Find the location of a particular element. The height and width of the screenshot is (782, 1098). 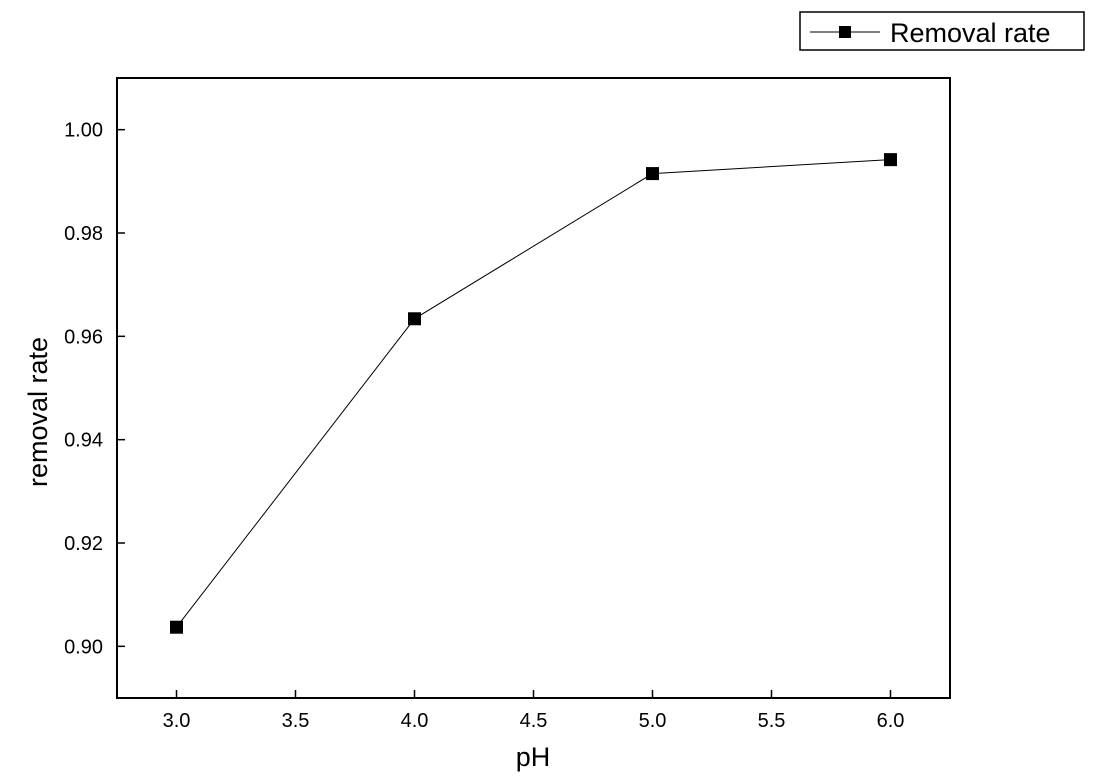

y-tick-label: 0.96 is located at coordinates (83, 337).